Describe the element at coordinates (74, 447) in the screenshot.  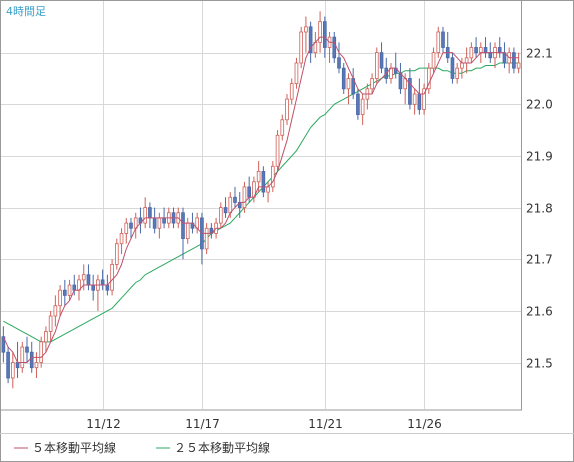
I see `legend-label: ５本移動平均線` at that location.